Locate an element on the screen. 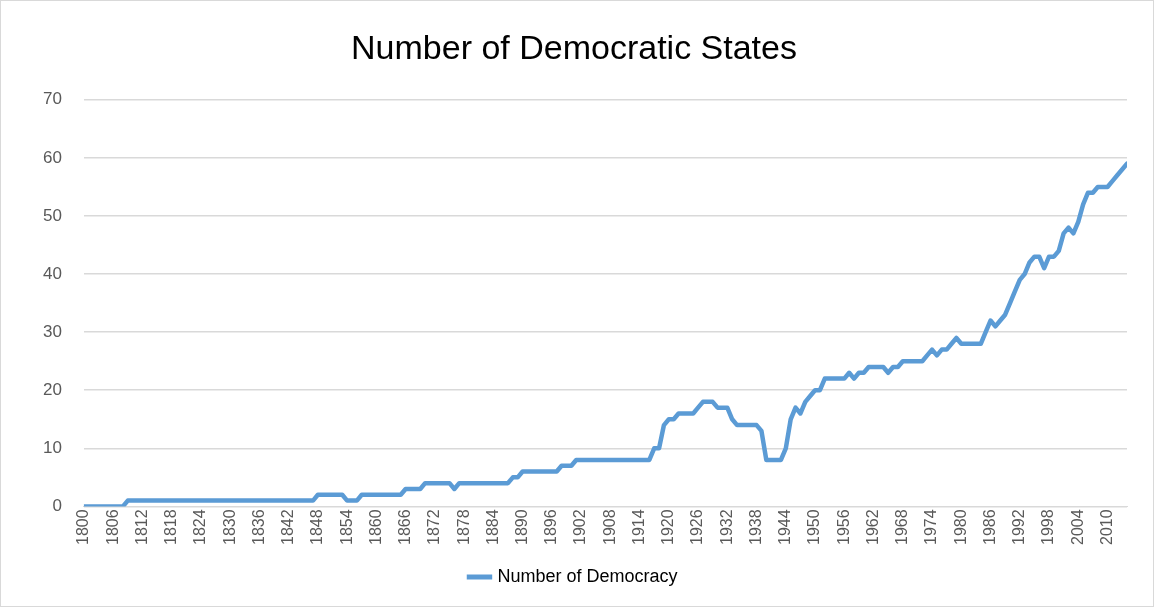 This screenshot has height=607, width=1154. x-tick-label: 1986 is located at coordinates (989, 527).